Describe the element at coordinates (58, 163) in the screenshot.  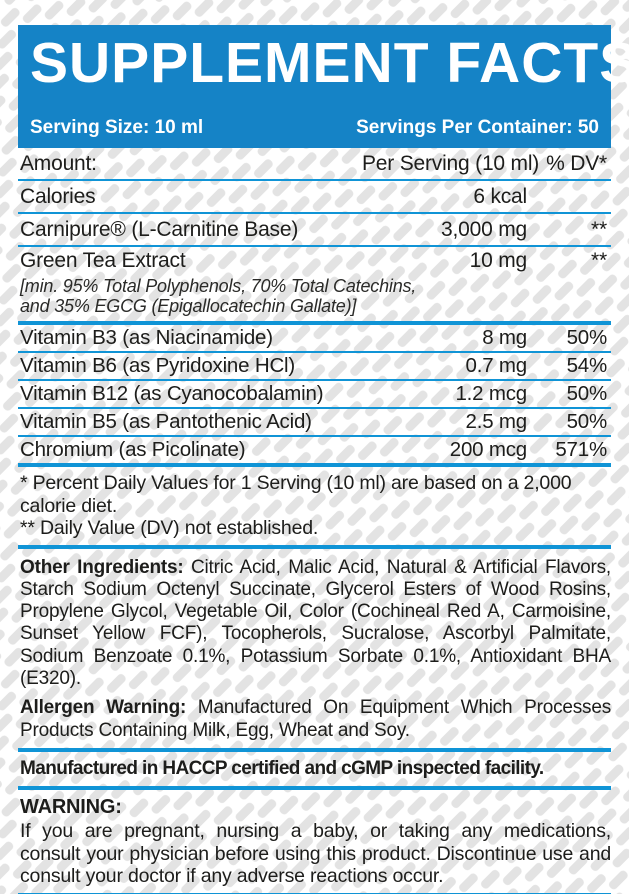
I see `column-header-amount: Amount:` at that location.